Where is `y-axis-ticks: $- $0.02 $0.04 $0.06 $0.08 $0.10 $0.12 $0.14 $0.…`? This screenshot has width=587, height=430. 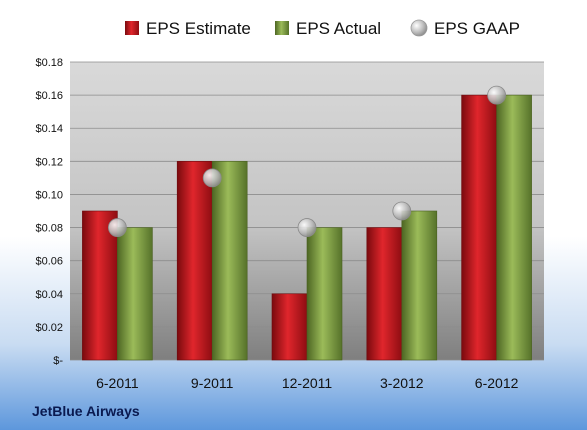 y-axis-ticks: $- $0.02 $0.04 $0.06 $0.08 $0.10 $0.12 $0.14 $0.… is located at coordinates (49, 212).